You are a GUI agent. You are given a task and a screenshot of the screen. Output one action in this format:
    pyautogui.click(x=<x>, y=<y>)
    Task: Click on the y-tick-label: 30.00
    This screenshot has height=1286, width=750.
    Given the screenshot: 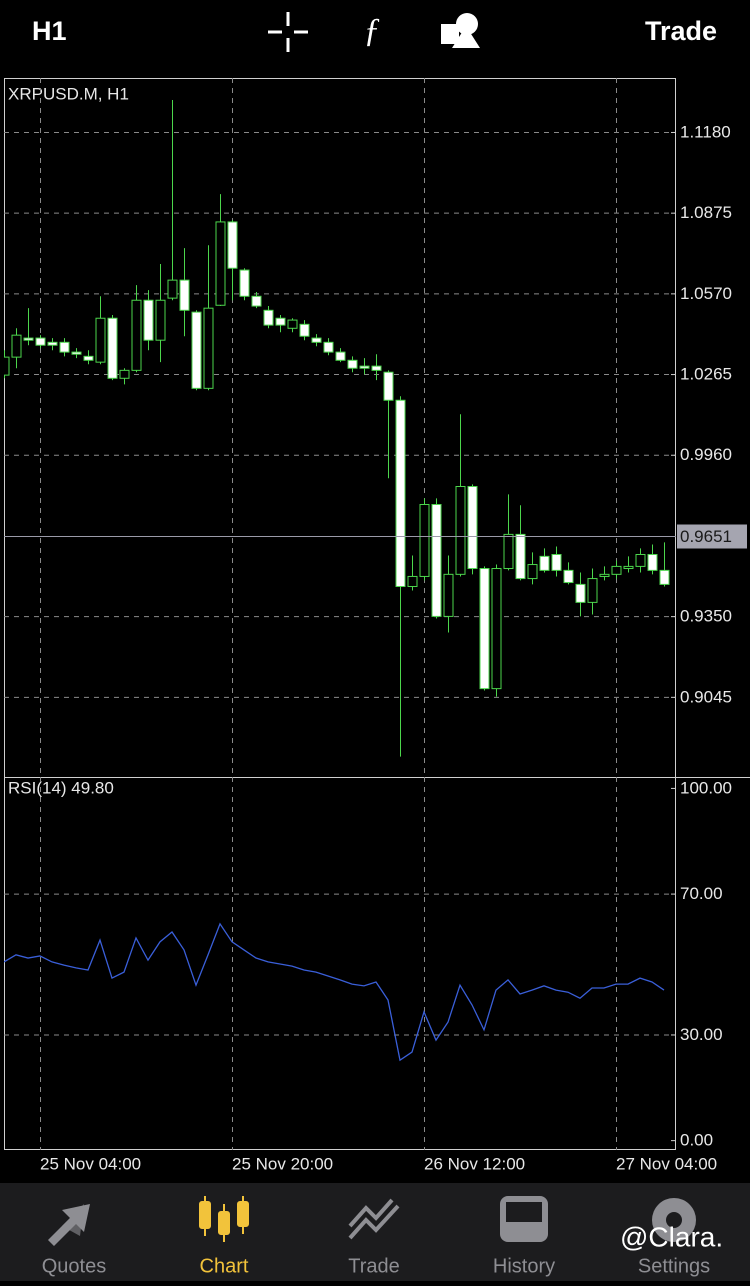 What is the action you would take?
    pyautogui.click(x=701, y=1034)
    